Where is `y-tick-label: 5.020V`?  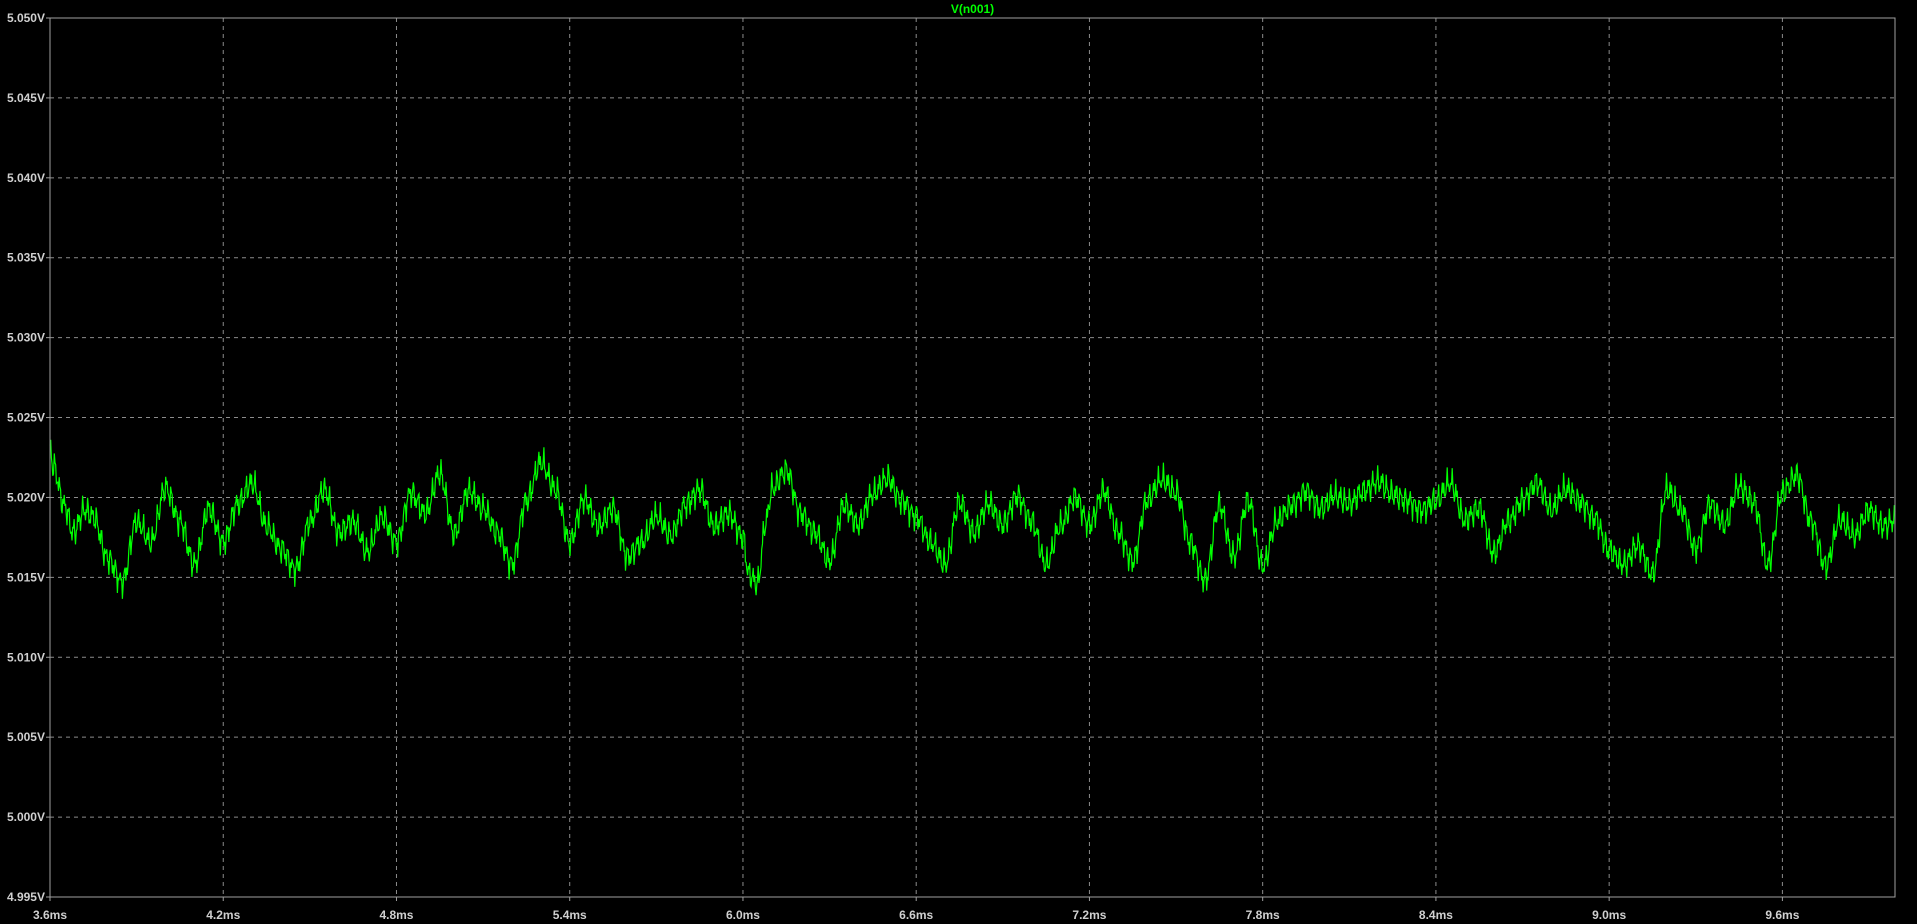 y-tick-label: 5.020V is located at coordinates (26, 497).